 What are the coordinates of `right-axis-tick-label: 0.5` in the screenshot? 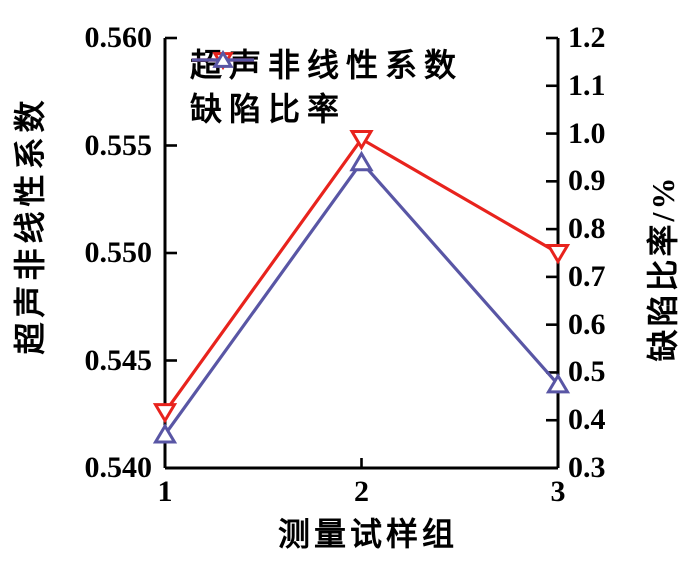 It's located at (587, 372).